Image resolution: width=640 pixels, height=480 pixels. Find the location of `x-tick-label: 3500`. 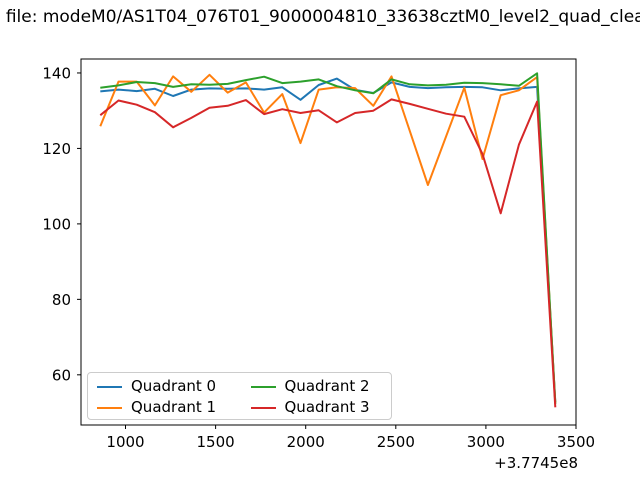

x-tick-label: 3500 is located at coordinates (576, 442).